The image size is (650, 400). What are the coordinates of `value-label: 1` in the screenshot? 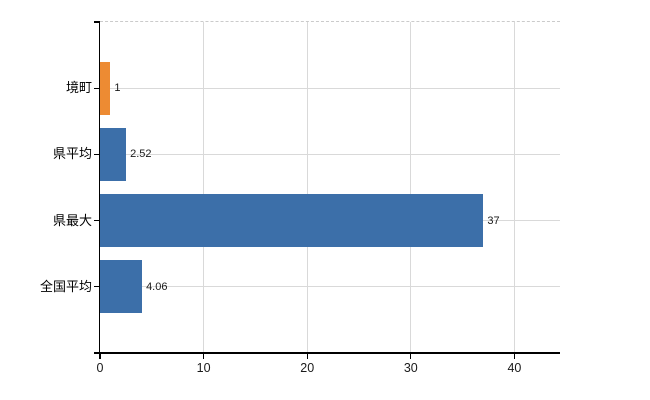 It's located at (117, 88).